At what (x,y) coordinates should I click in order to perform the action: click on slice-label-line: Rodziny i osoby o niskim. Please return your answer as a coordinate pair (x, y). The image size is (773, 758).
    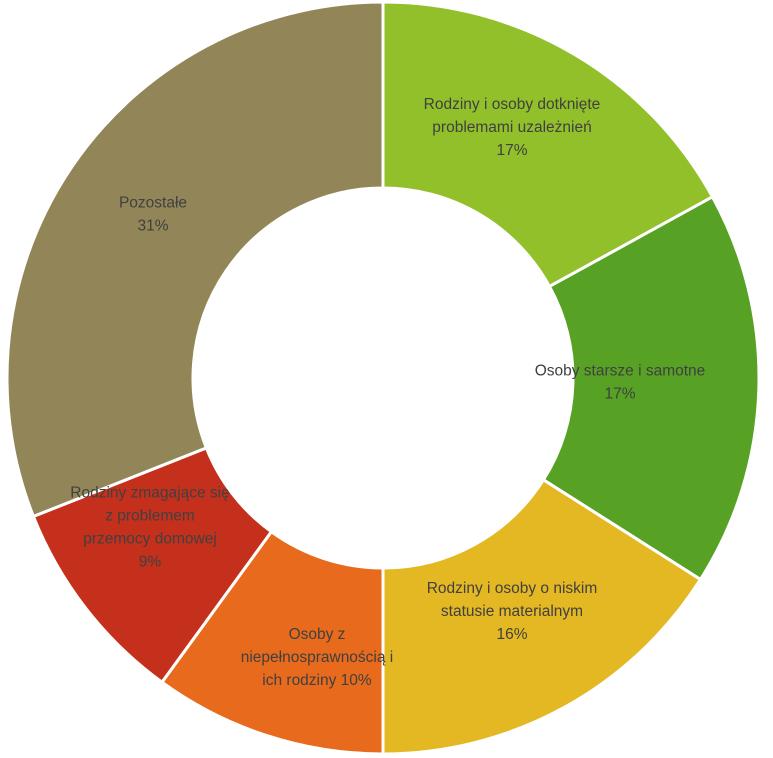
    Looking at the image, I should click on (512, 588).